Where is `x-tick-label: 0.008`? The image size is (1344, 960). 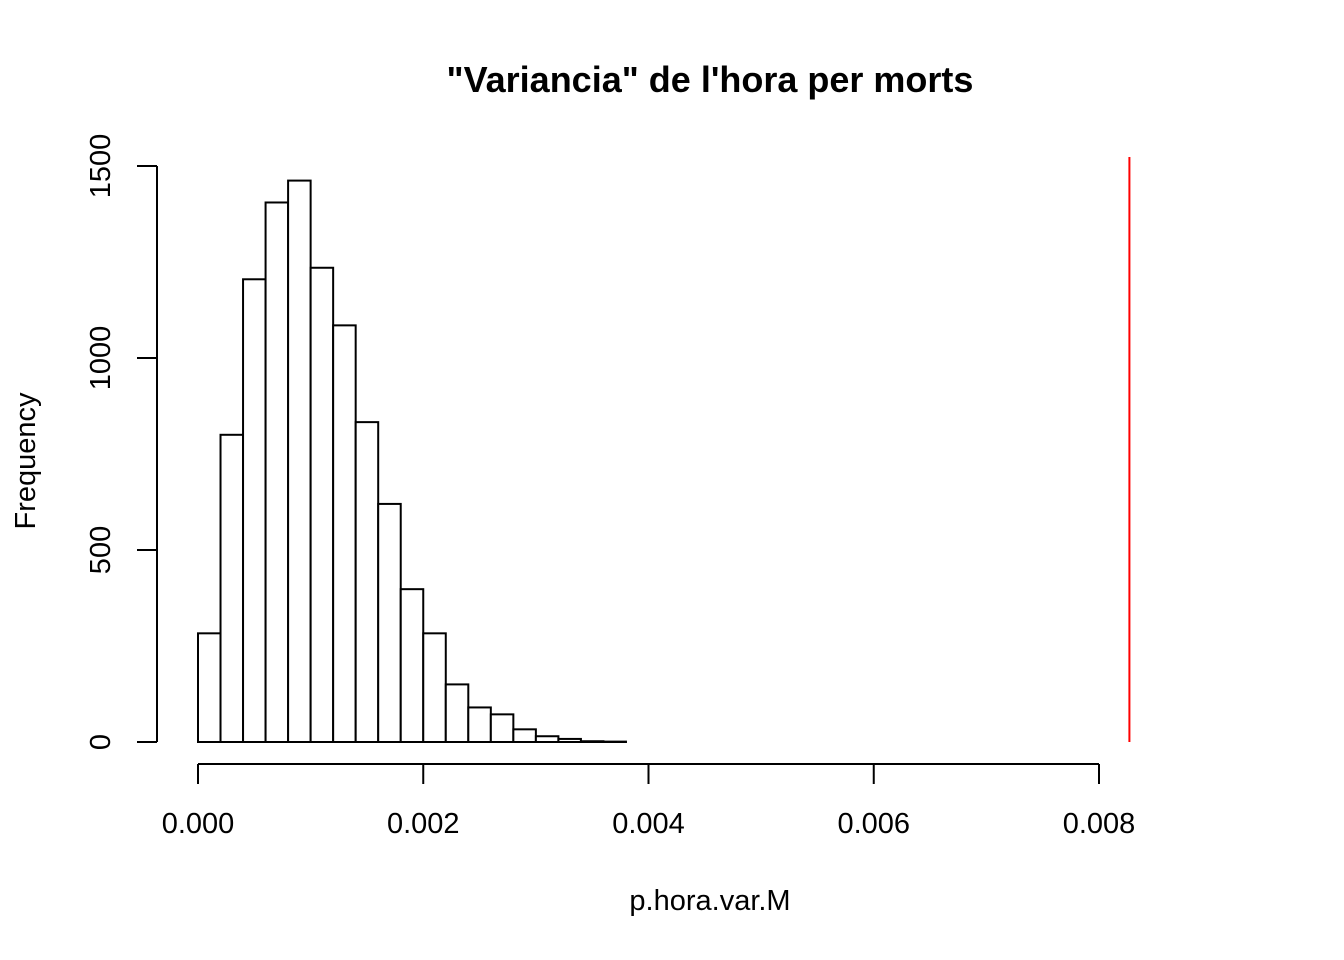 x-tick-label: 0.008 is located at coordinates (1099, 824).